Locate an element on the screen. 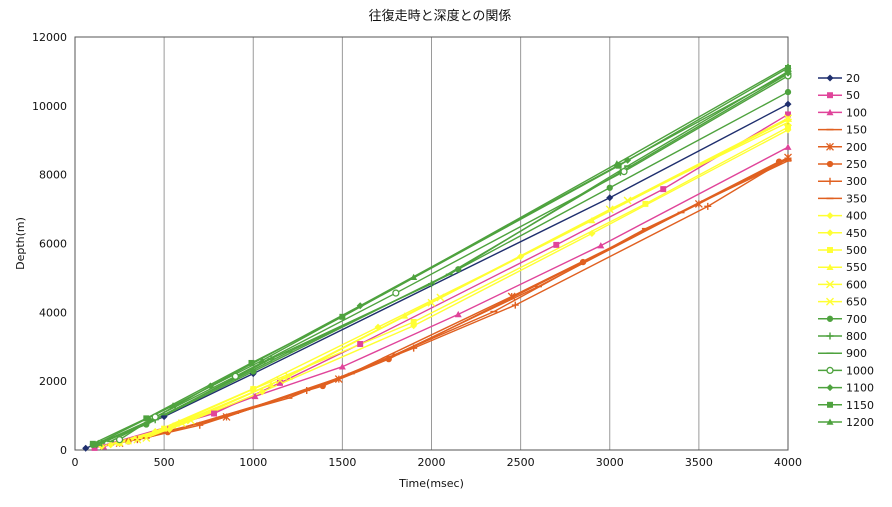  legend-entry: 150 is located at coordinates (856, 130).